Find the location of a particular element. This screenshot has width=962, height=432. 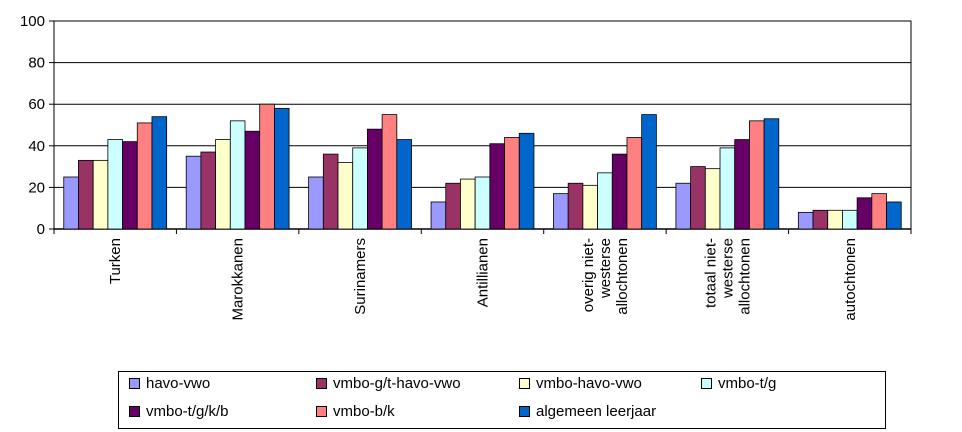

category-label: totaal niet- is located at coordinates (710, 273).